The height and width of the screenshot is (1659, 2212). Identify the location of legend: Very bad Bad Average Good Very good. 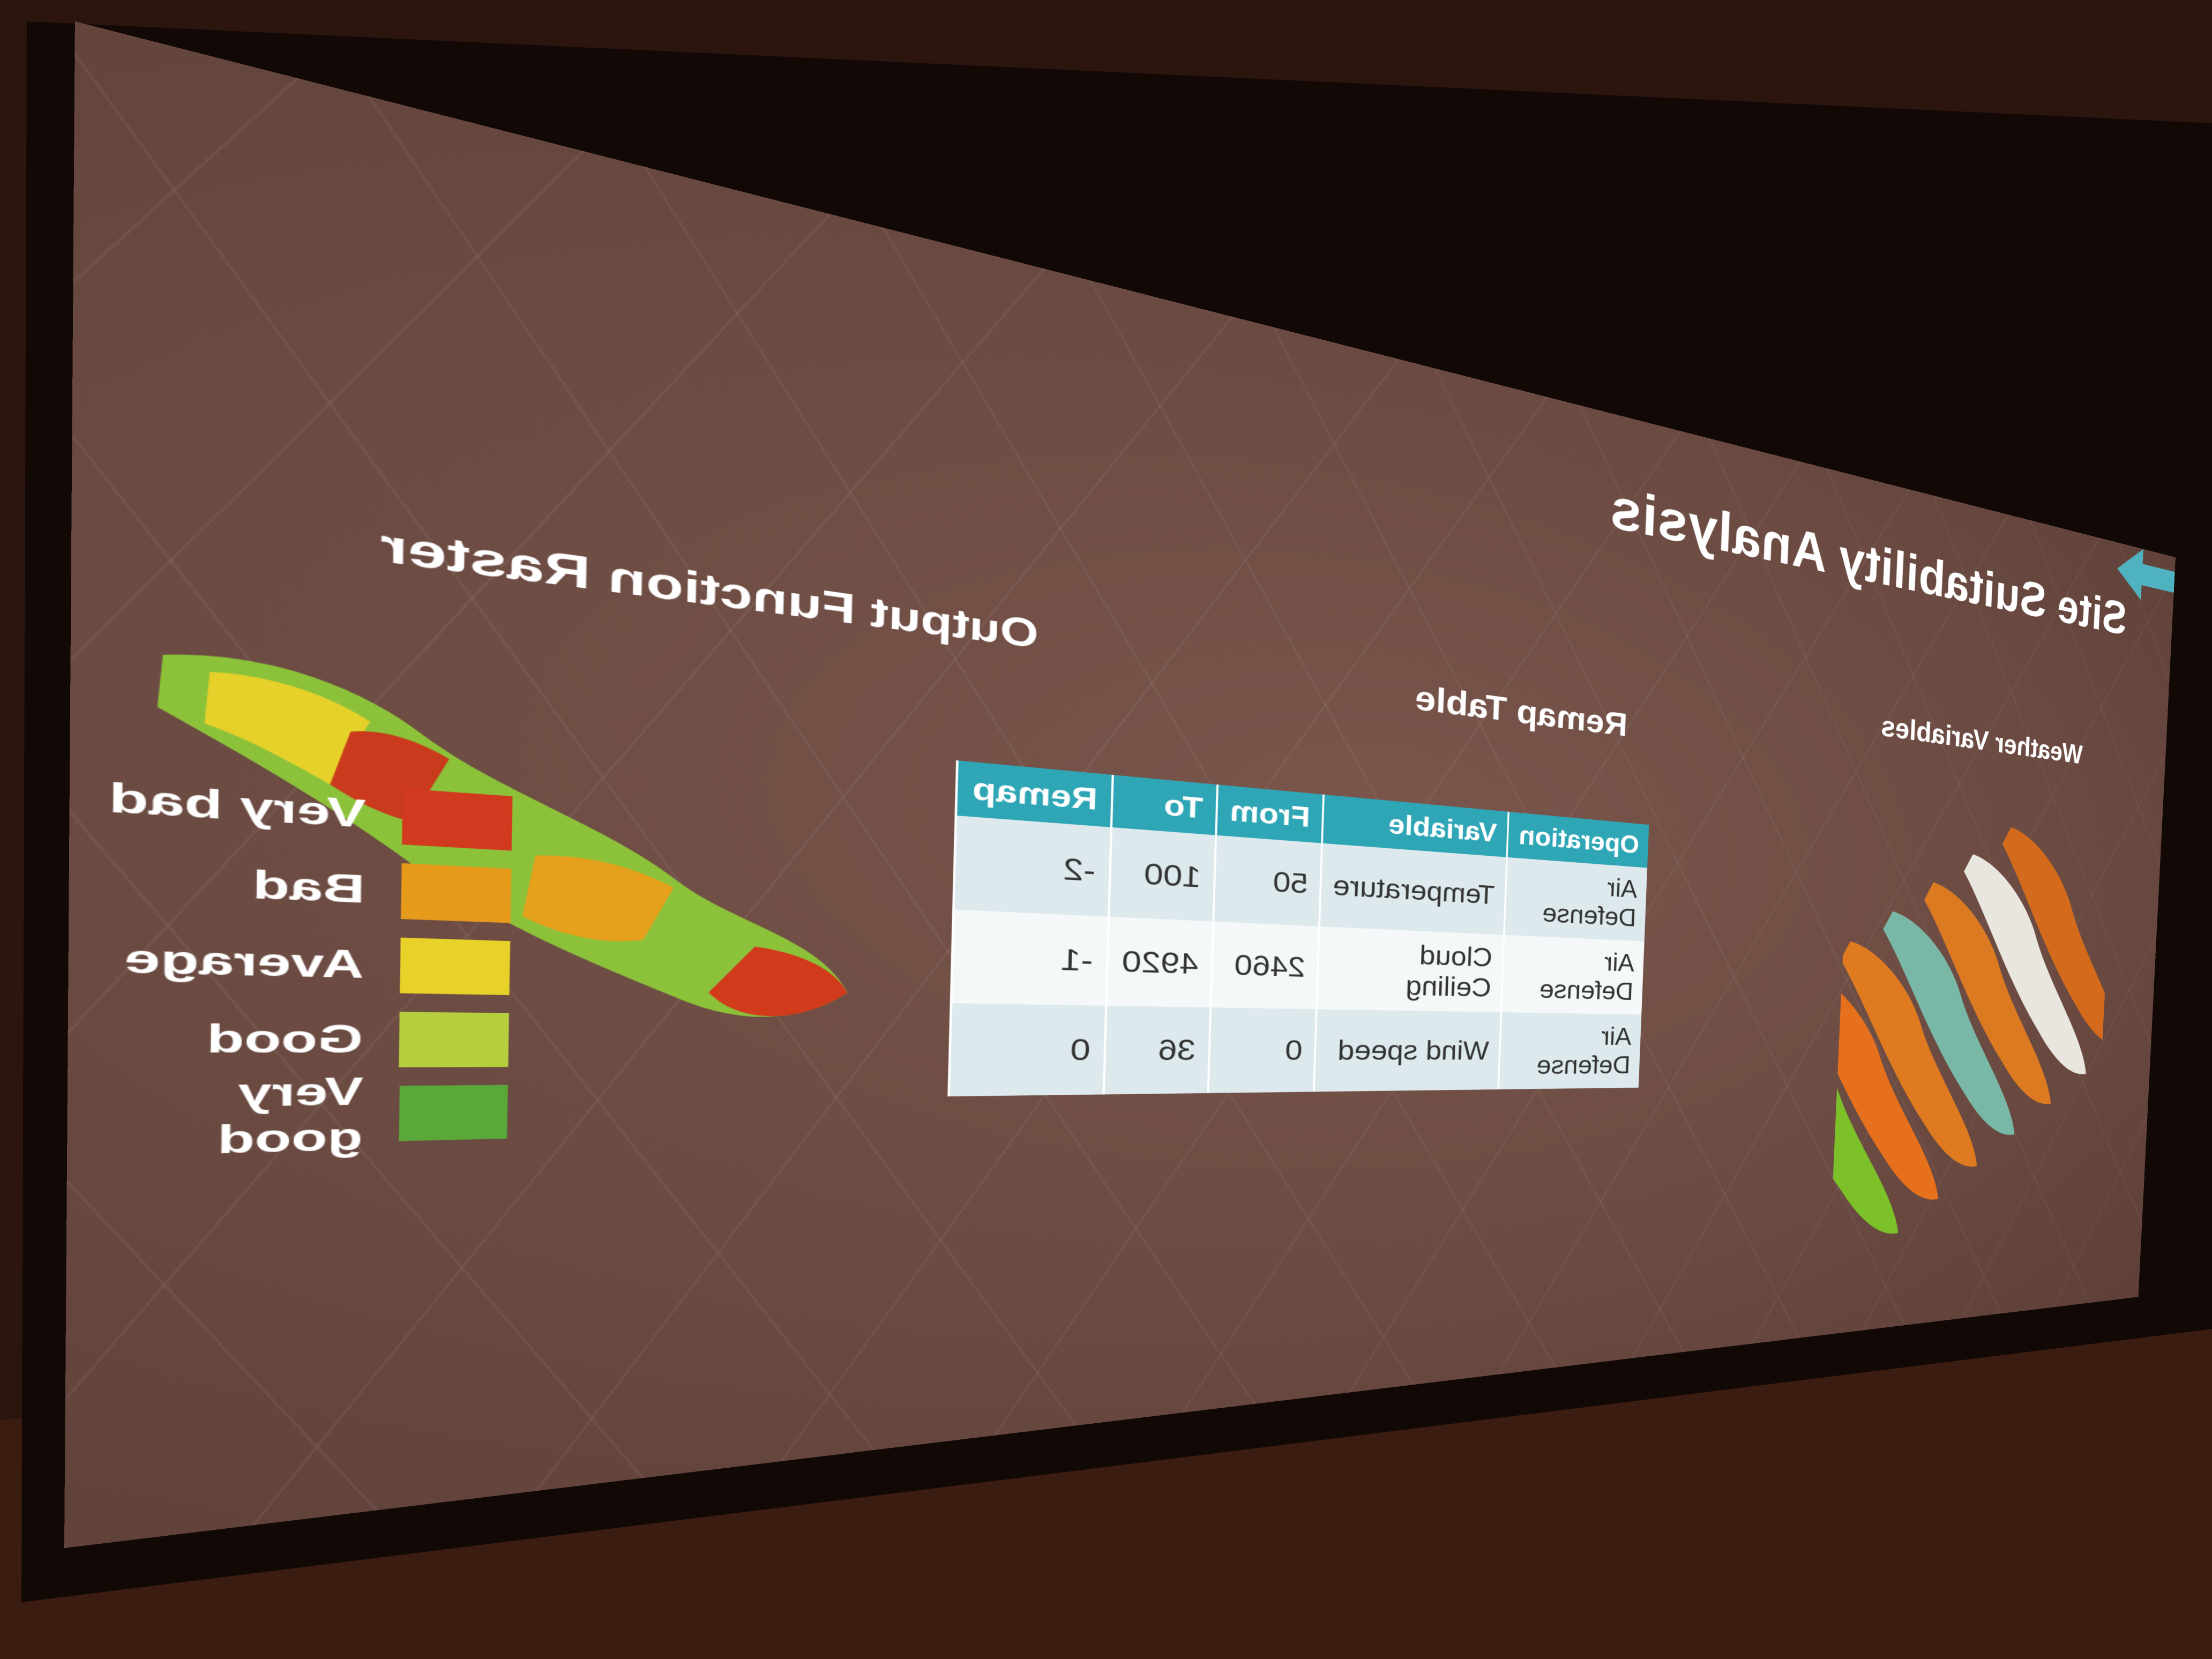
(290, 956).